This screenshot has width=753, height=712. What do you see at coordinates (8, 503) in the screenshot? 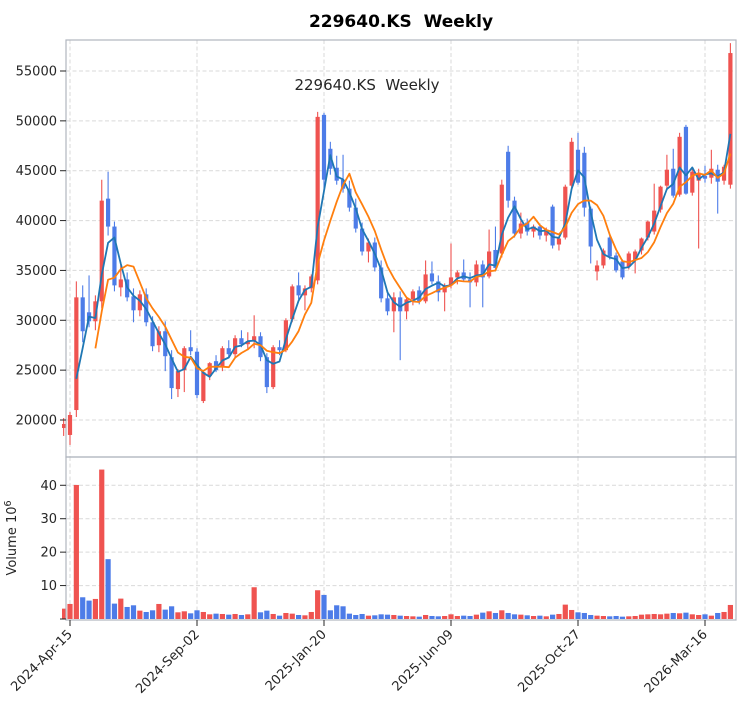
I see `volume-unit-exponent: 6` at bounding box center [8, 503].